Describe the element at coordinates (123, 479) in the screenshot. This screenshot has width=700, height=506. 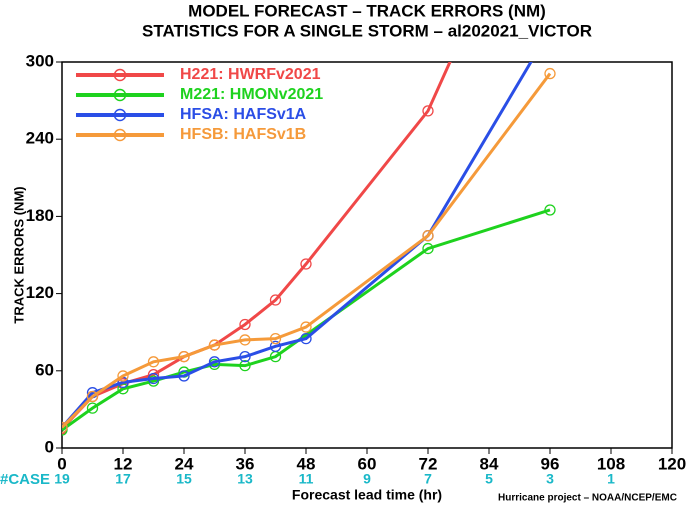
I see `case-count: 17` at that location.